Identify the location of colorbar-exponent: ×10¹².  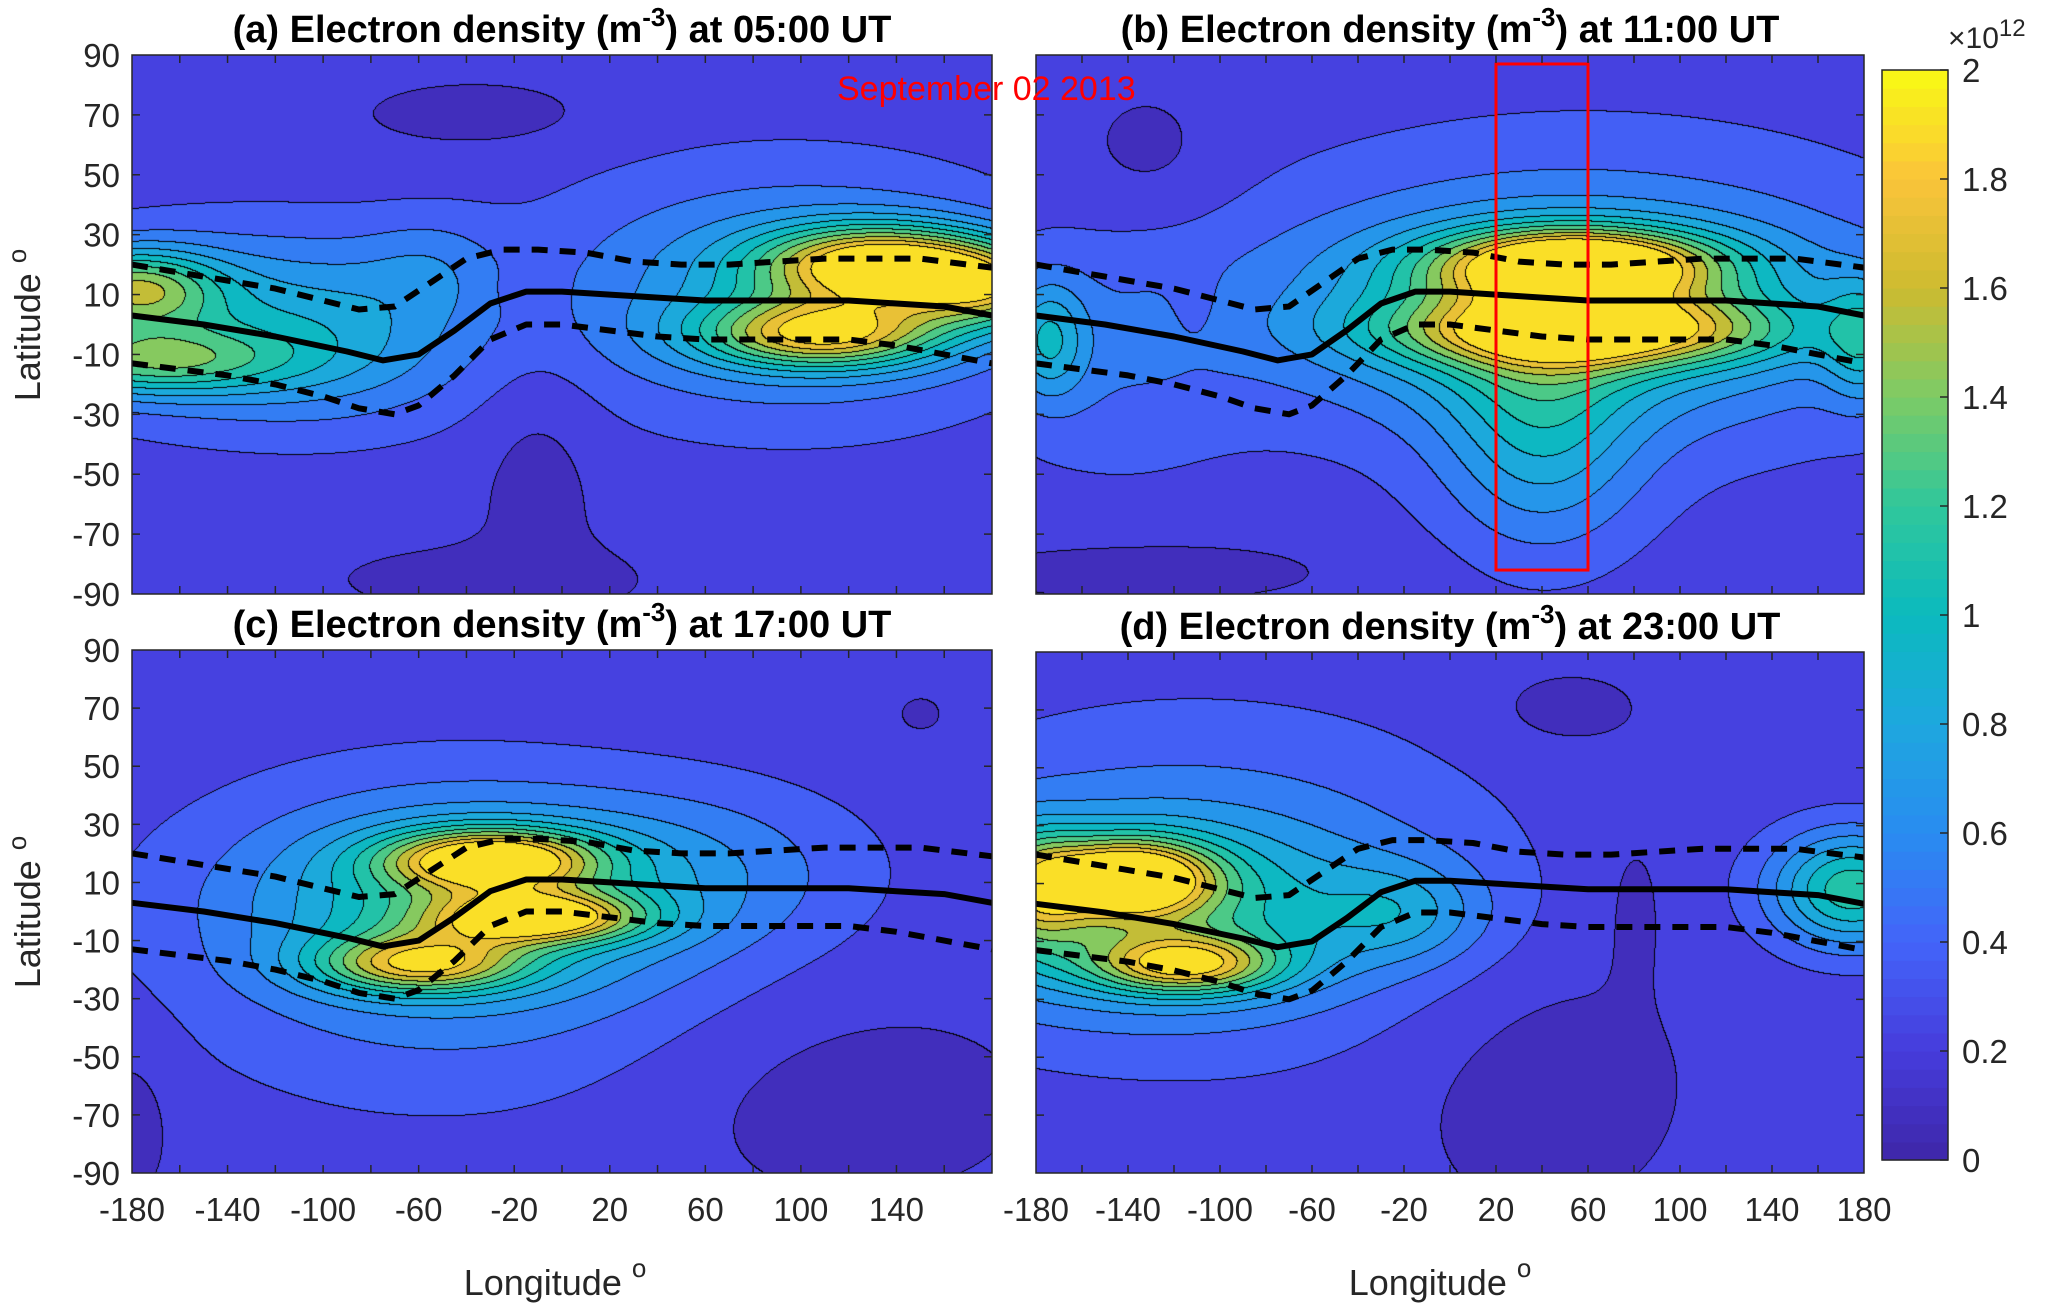
(1987, 35).